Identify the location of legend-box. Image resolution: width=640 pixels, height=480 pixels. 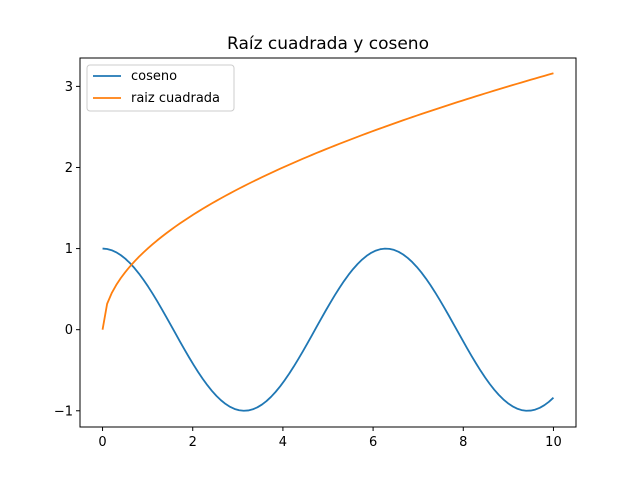
(160, 88).